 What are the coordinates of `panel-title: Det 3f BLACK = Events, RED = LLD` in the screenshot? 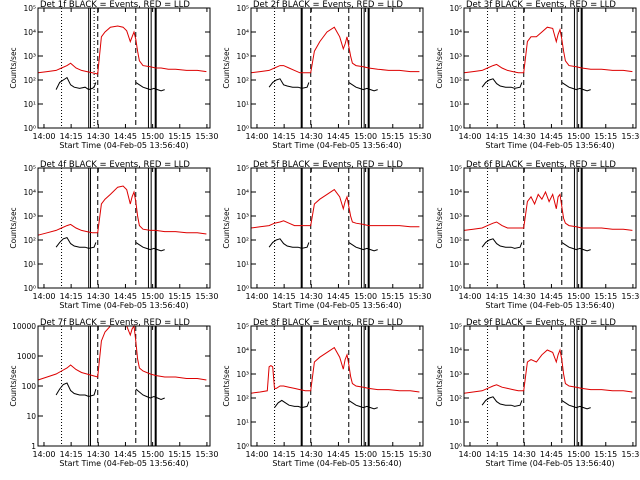 It's located at (541, 5).